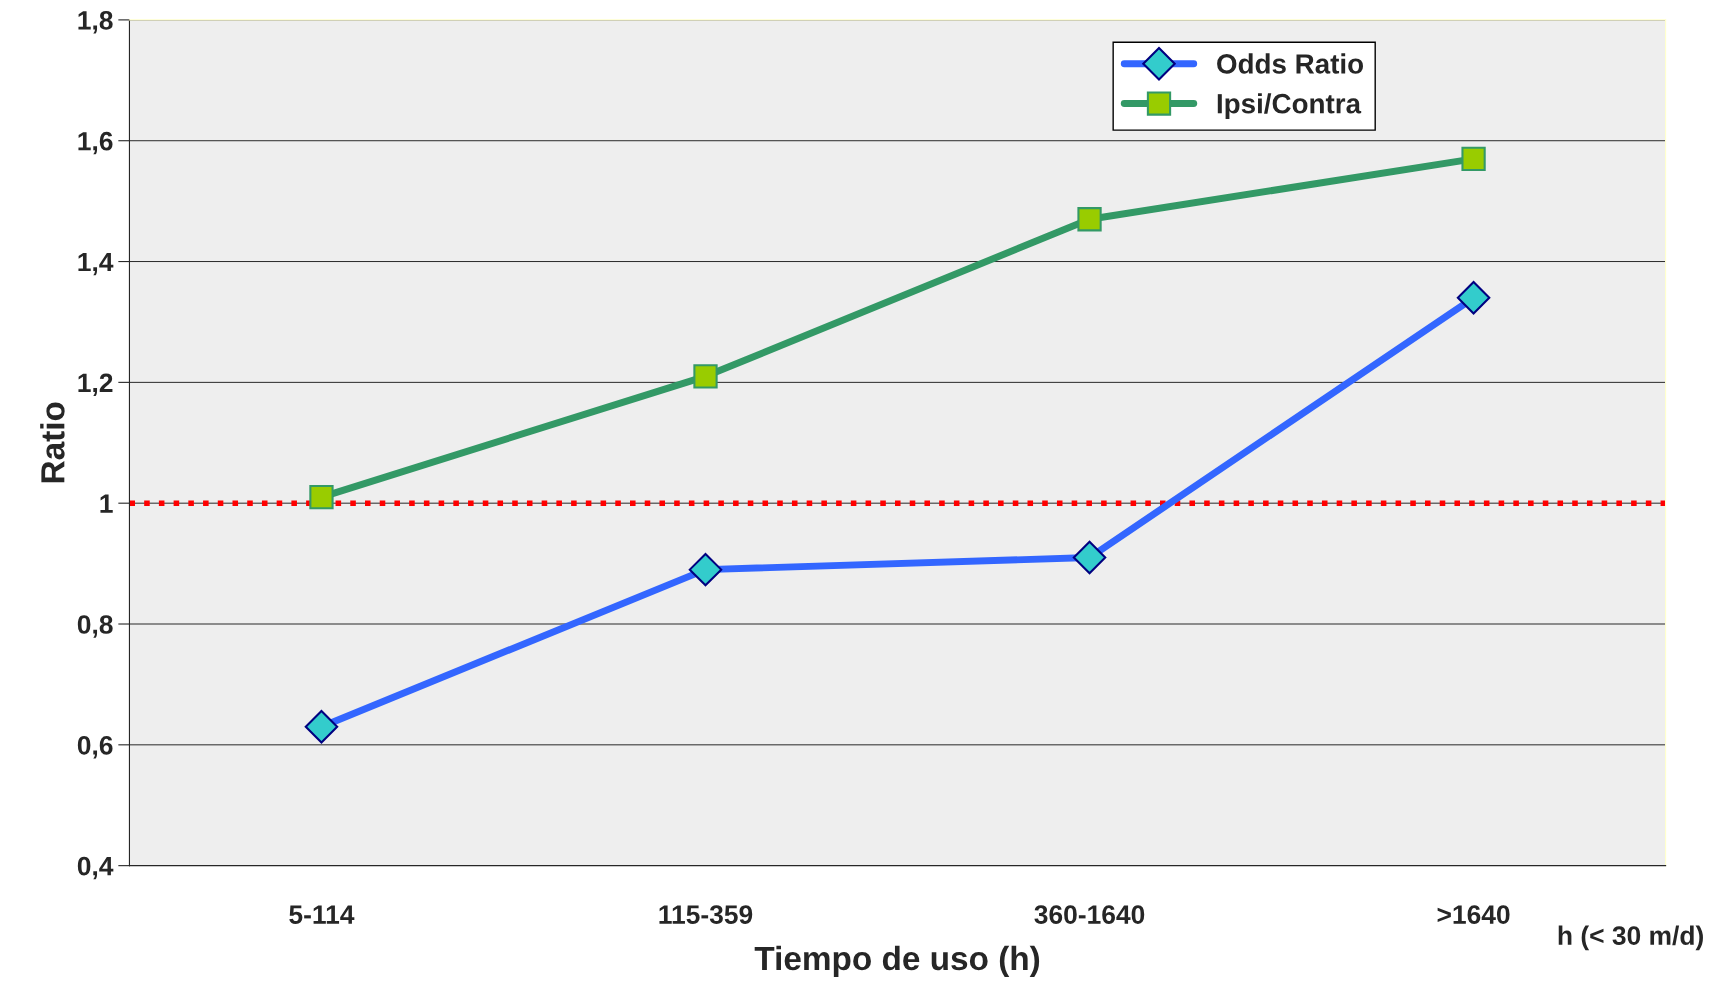  What do you see at coordinates (1289, 106) in the screenshot?
I see `legend-label: Ipsi/Contra` at bounding box center [1289, 106].